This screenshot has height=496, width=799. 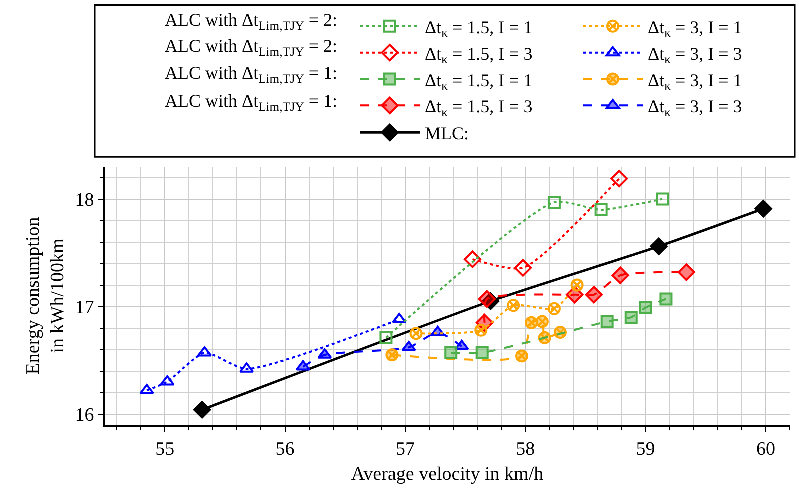 What do you see at coordinates (165, 449) in the screenshot?
I see `x-tick-label: 55` at bounding box center [165, 449].